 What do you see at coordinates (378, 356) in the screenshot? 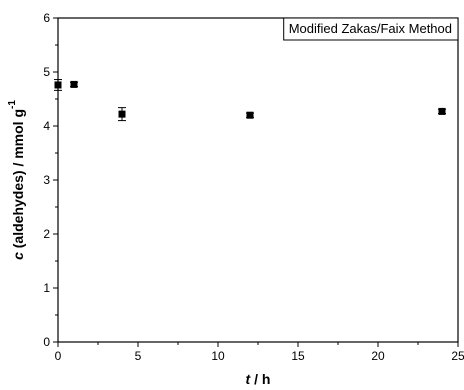
I see `x-tick-label: 20` at bounding box center [378, 356].